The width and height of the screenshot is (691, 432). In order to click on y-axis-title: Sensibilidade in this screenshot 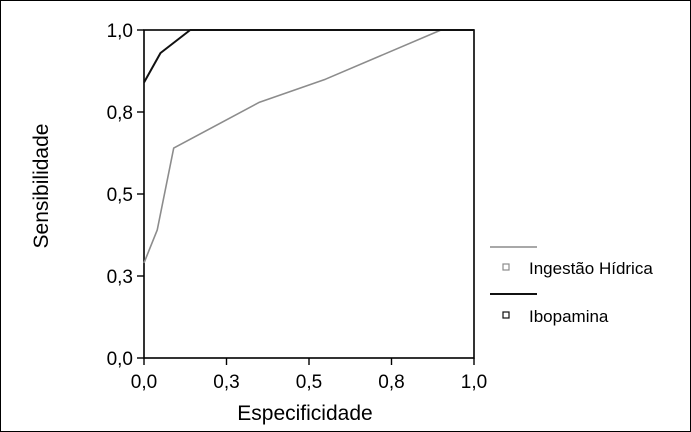, I will do `click(41, 186)`.